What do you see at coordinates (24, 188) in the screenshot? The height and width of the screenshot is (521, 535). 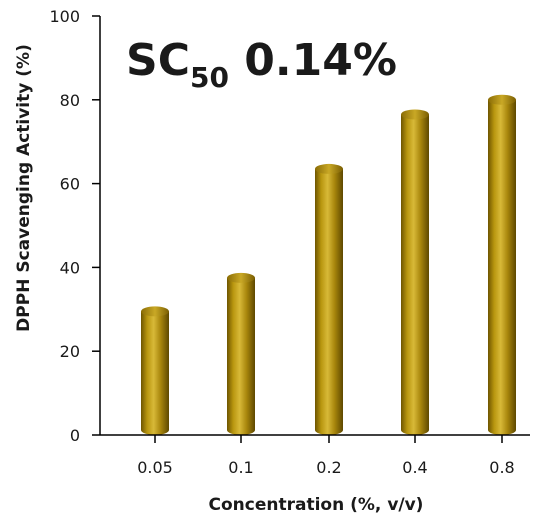 I see `y-axis-title: DPPH Scavenging Activity (%)` at bounding box center [24, 188].